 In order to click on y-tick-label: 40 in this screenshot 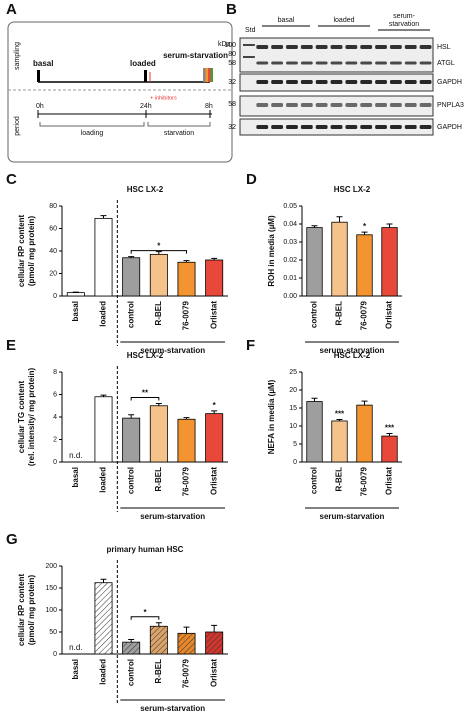, I will do `click(53, 251)`.